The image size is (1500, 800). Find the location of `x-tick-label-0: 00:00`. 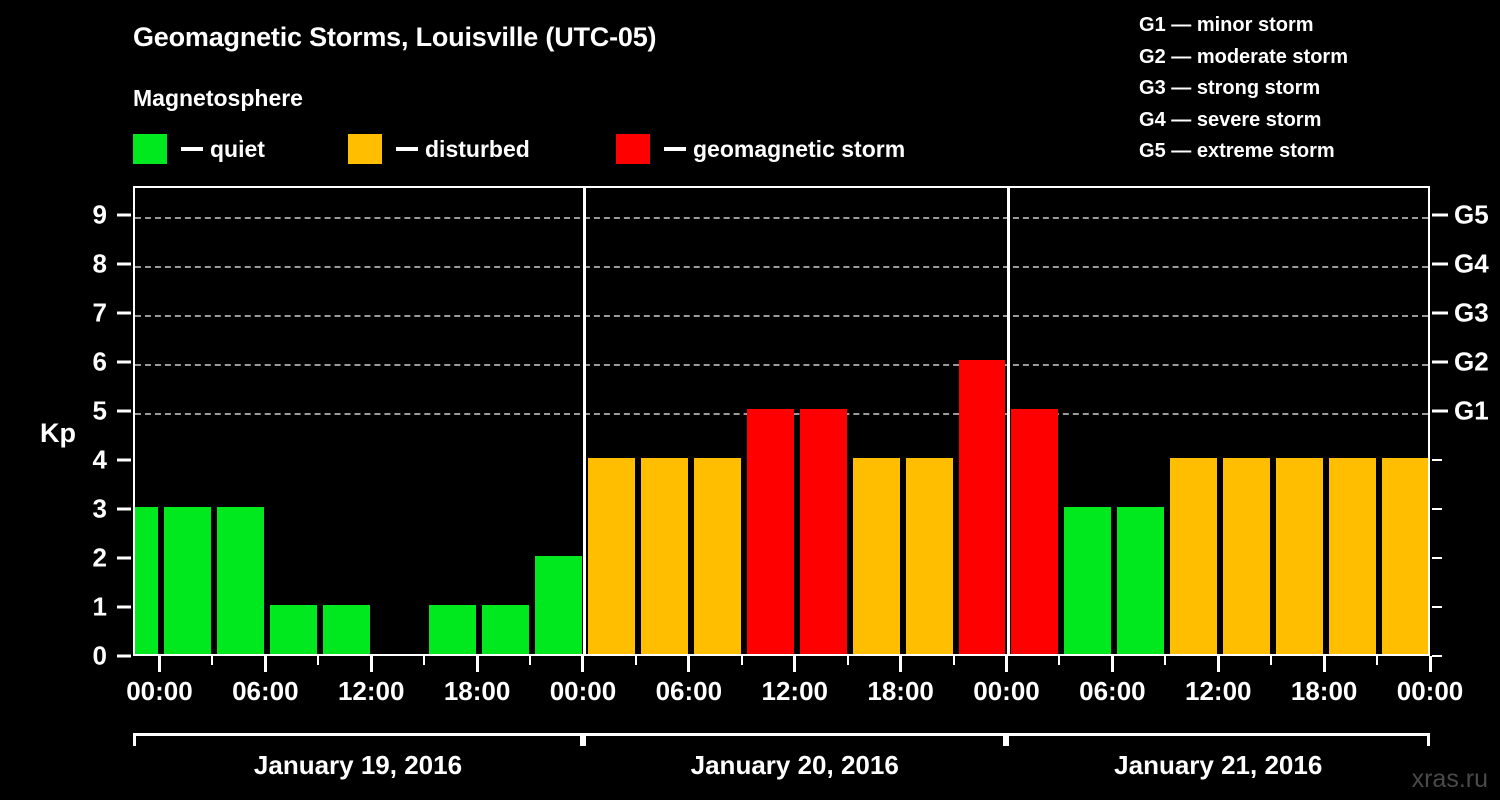

x-tick-label-0: 00:00 is located at coordinates (159, 691).